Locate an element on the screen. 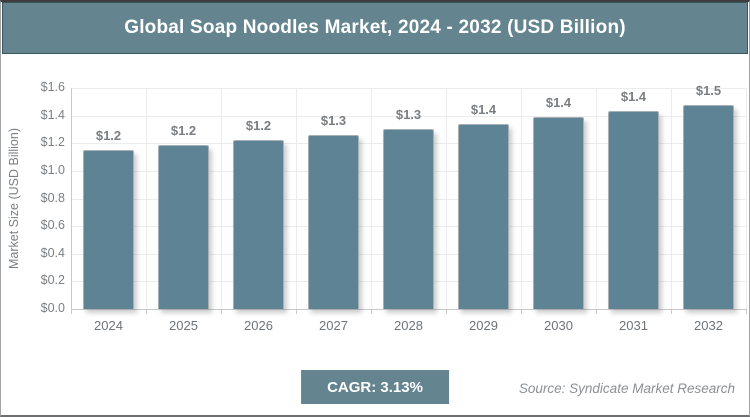 This screenshot has height=417, width=750. y-tick-label: $0.0 is located at coordinates (52, 308).